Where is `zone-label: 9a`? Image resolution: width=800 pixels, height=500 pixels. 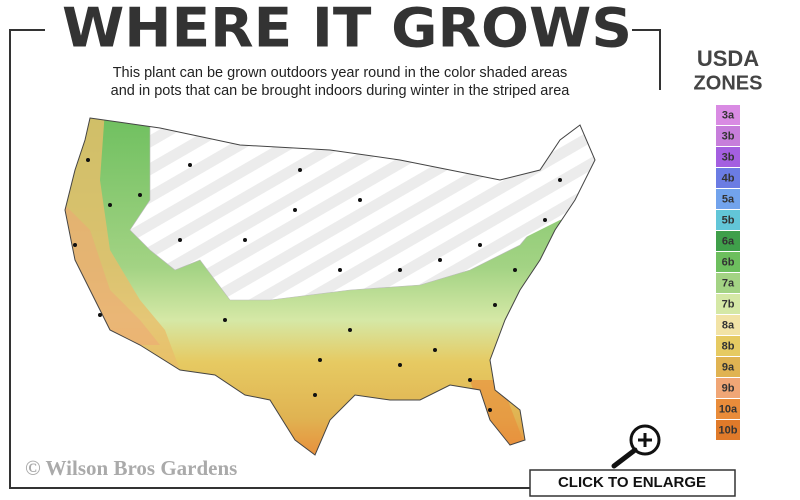 zone-label: 9a is located at coordinates (728, 367).